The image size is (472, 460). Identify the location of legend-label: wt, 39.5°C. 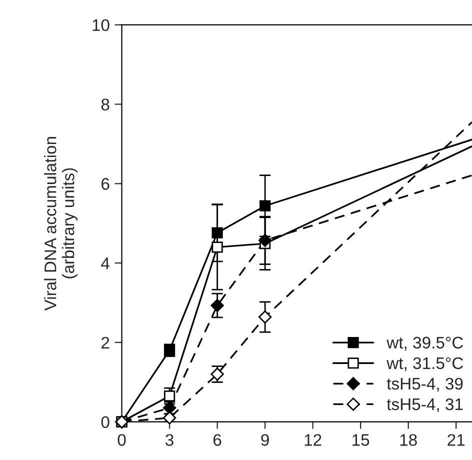
(425, 343).